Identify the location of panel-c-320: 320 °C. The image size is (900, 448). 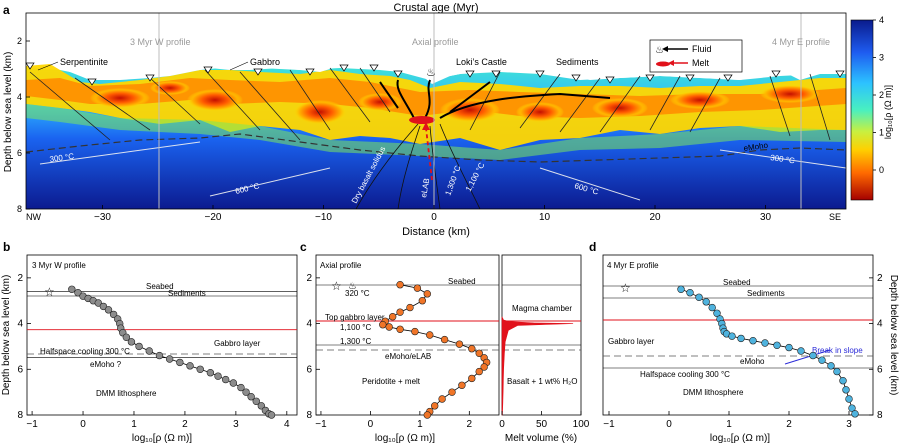
(357, 293).